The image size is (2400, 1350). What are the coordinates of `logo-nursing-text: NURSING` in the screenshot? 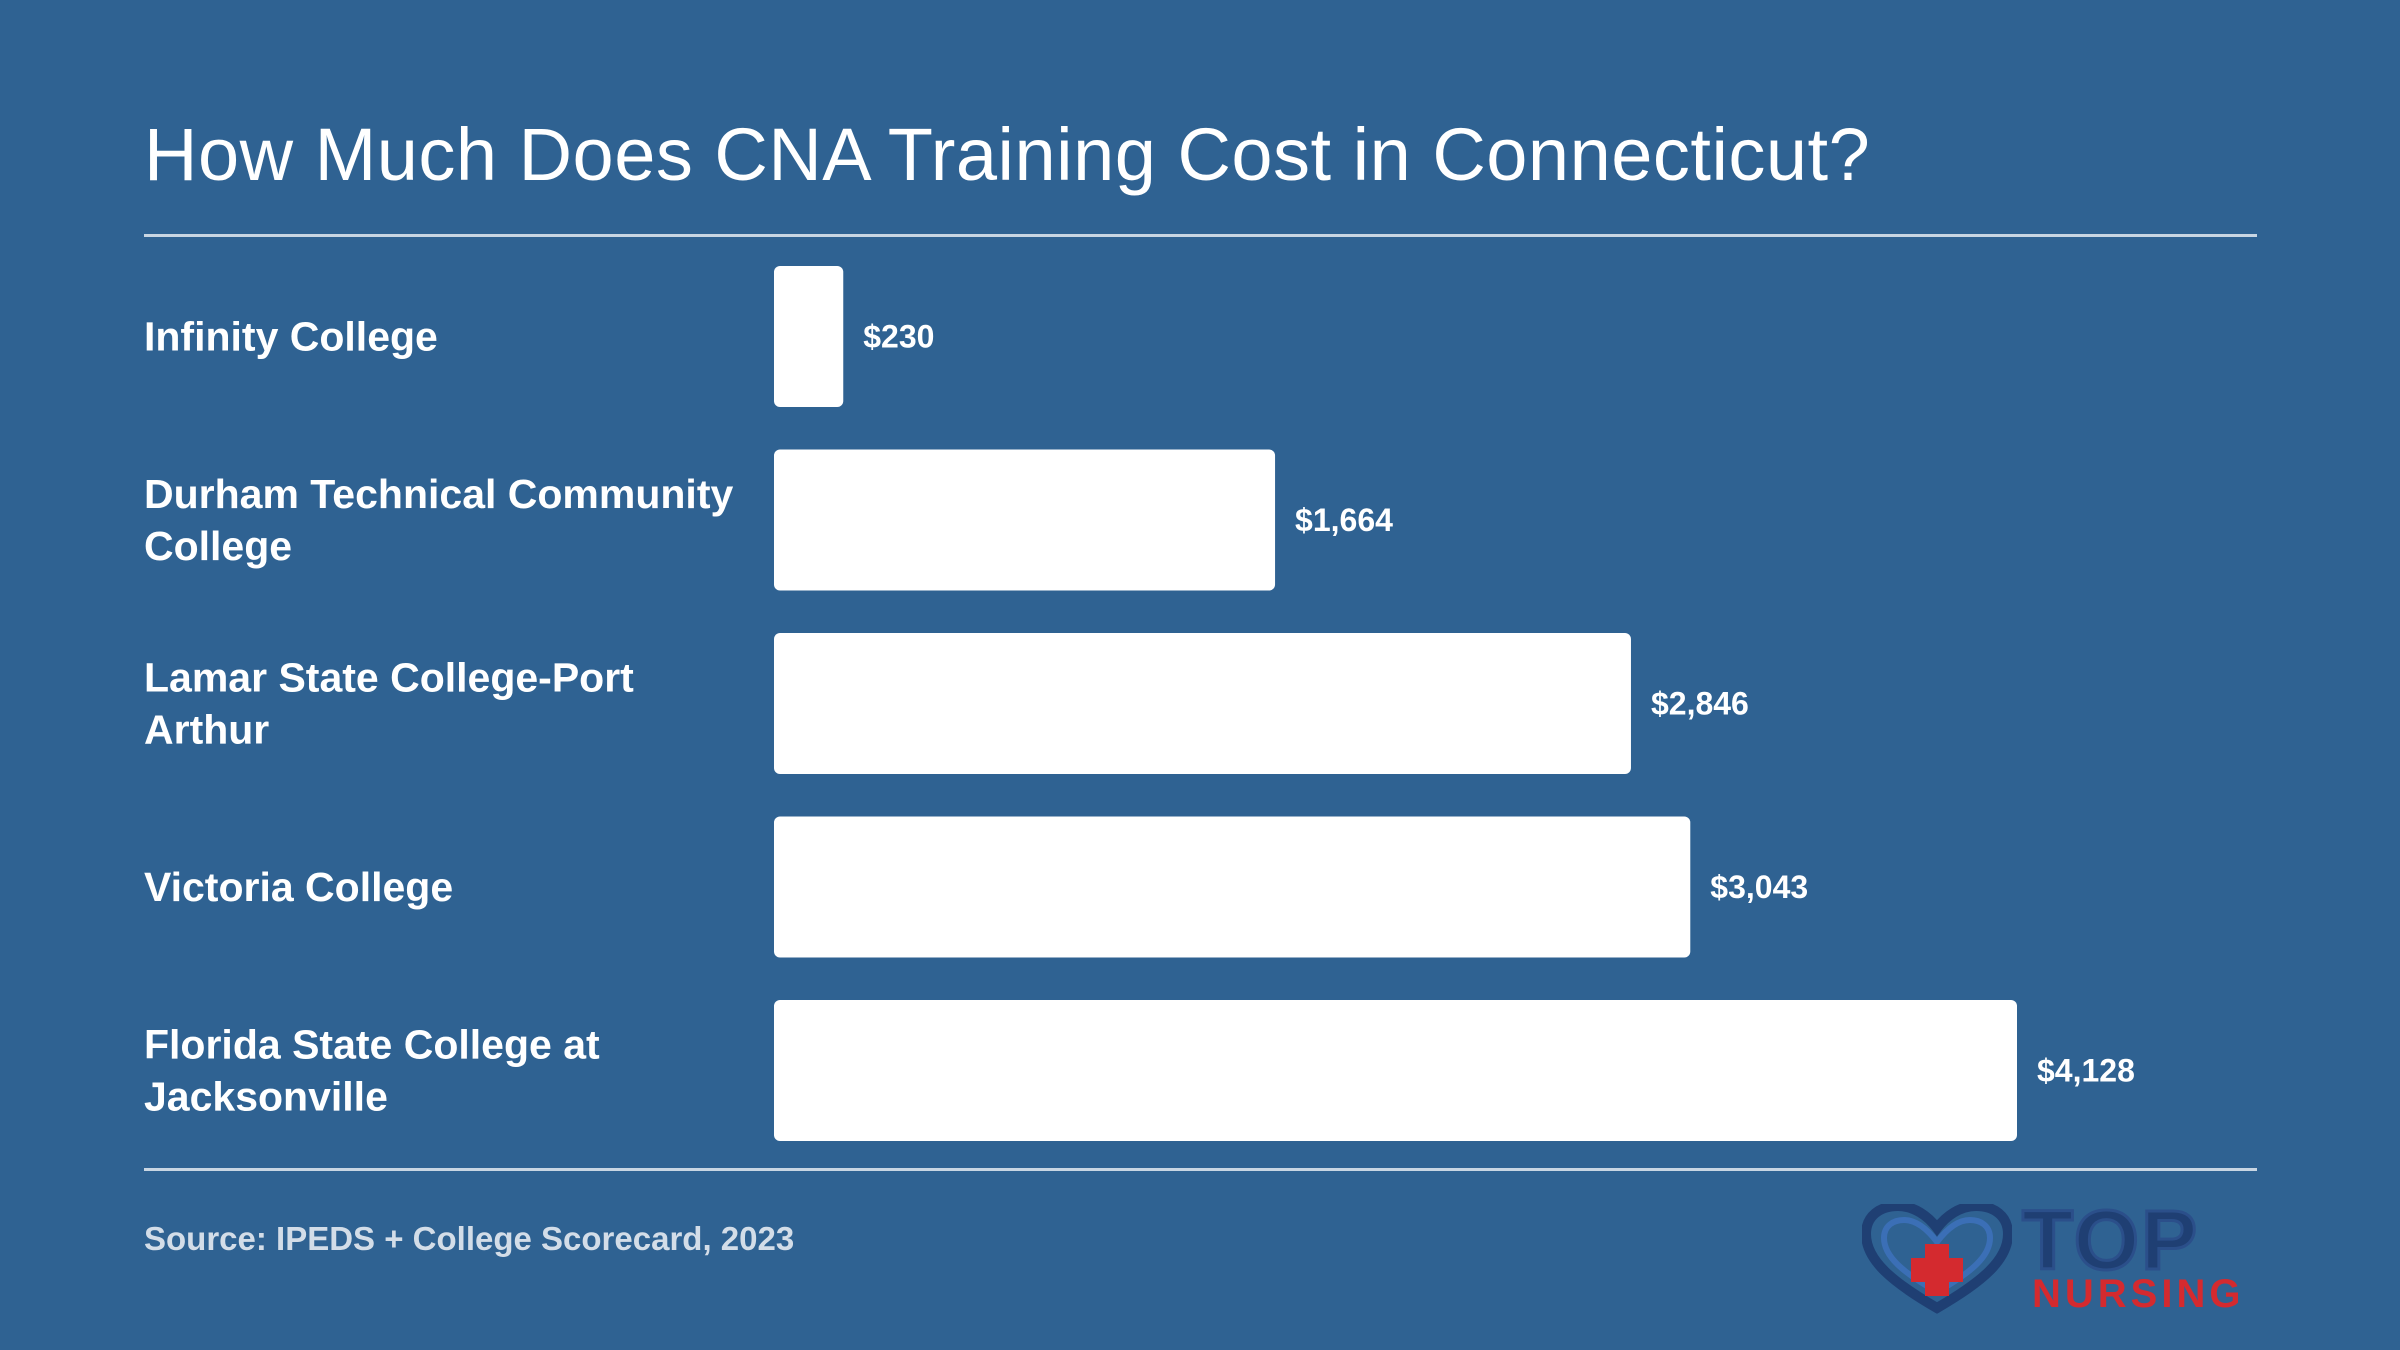 It's located at (2138, 1294).